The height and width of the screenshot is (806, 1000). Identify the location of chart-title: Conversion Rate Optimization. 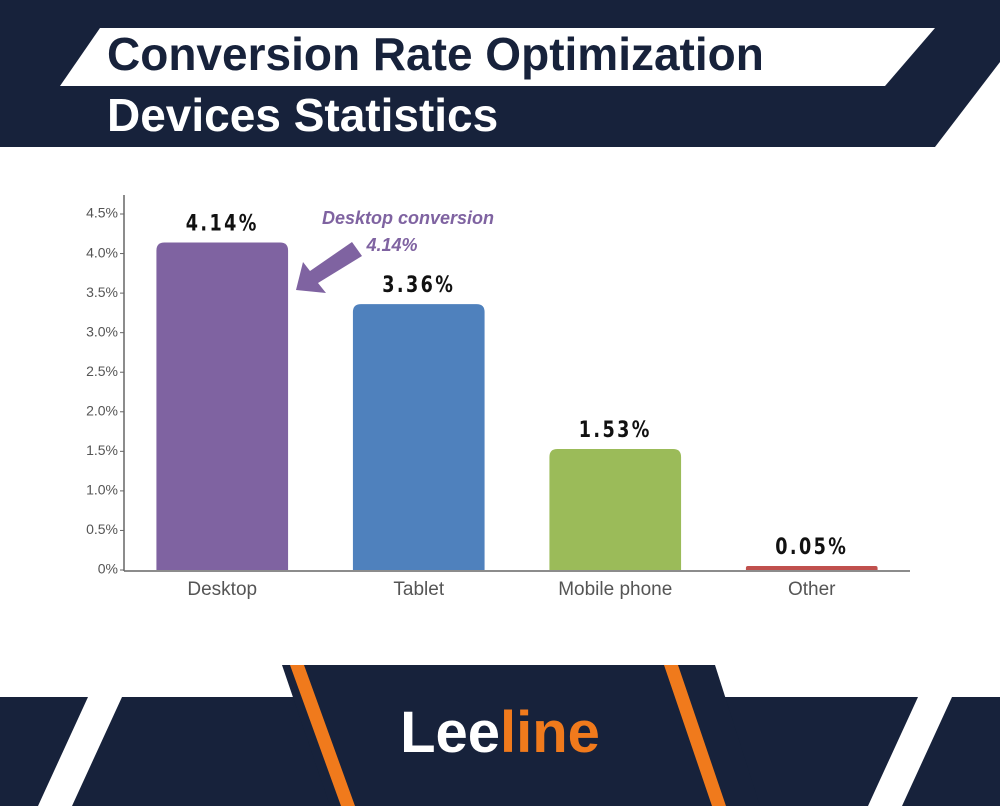
(435, 54).